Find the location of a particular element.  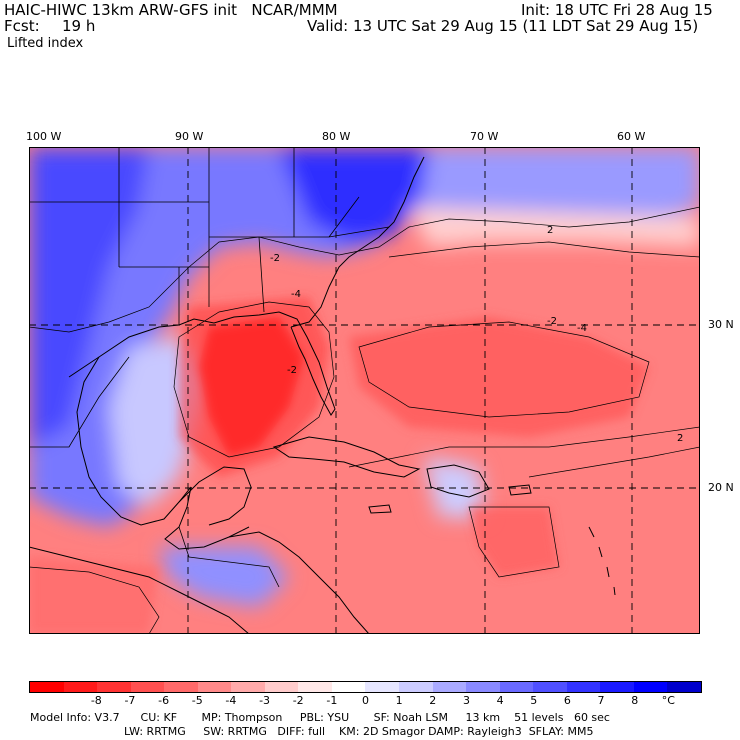

coastline-florida is located at coordinates (357, 242).